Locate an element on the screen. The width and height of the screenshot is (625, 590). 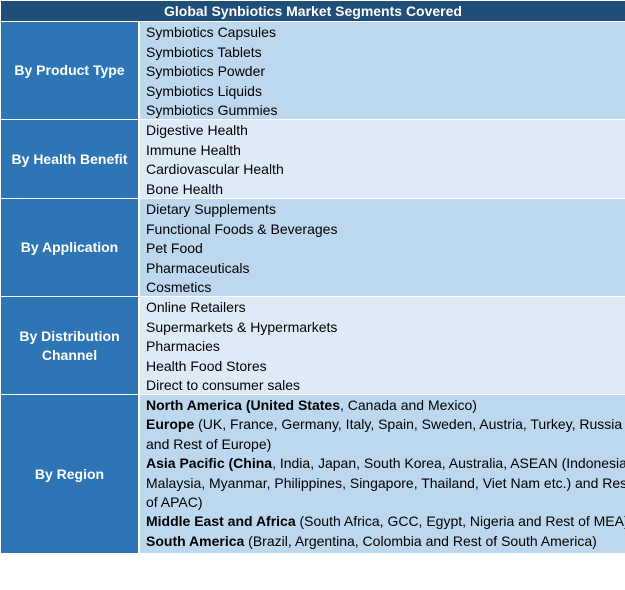
list-item: Symbiotics Tablets is located at coordinates (204, 51).